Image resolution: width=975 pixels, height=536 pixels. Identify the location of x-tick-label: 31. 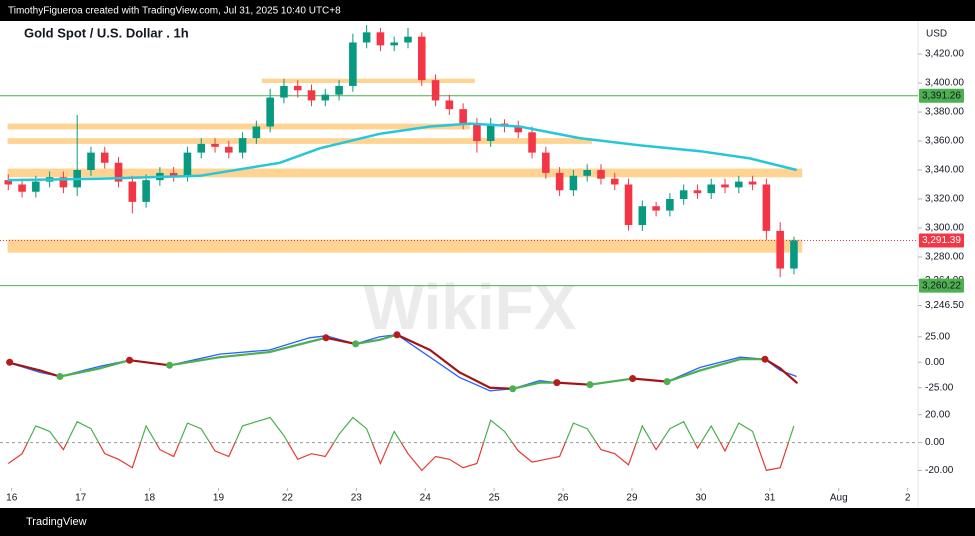
(770, 498).